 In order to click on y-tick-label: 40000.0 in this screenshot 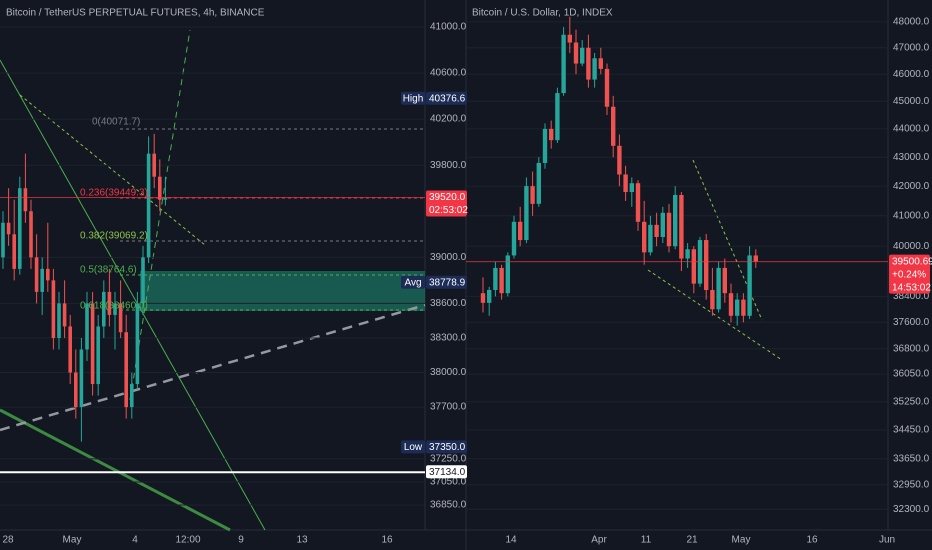, I will do `click(911, 246)`.